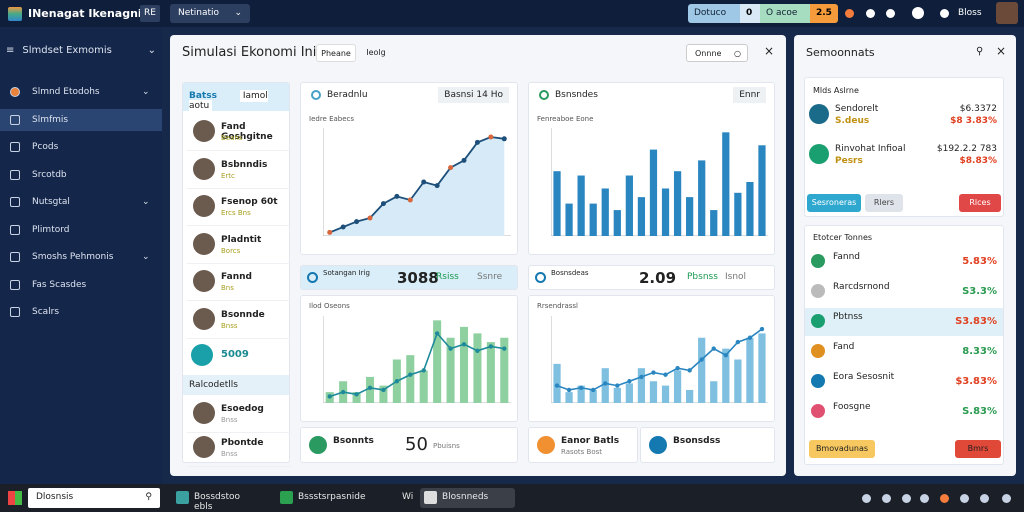  I want to click on start-button, so click(15, 498).